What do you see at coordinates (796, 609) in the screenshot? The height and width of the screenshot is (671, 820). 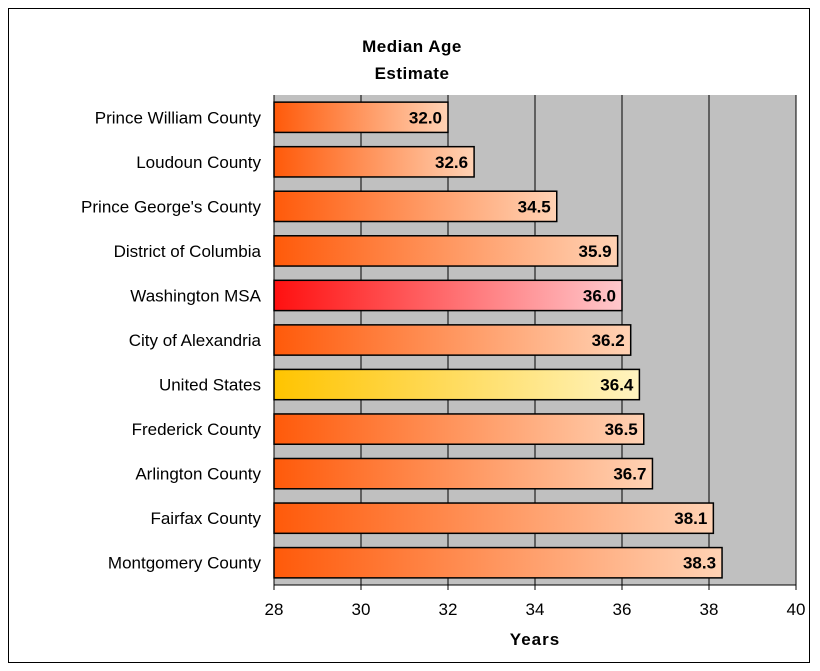 I see `x-tick-label-40: 40` at bounding box center [796, 609].